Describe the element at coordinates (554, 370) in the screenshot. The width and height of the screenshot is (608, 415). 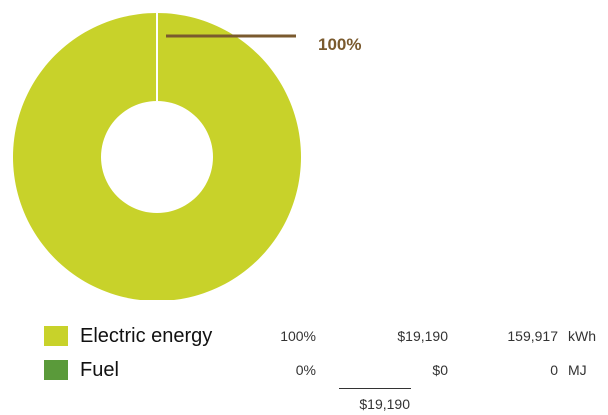
I see `legend-quantity-fuel: 0` at that location.